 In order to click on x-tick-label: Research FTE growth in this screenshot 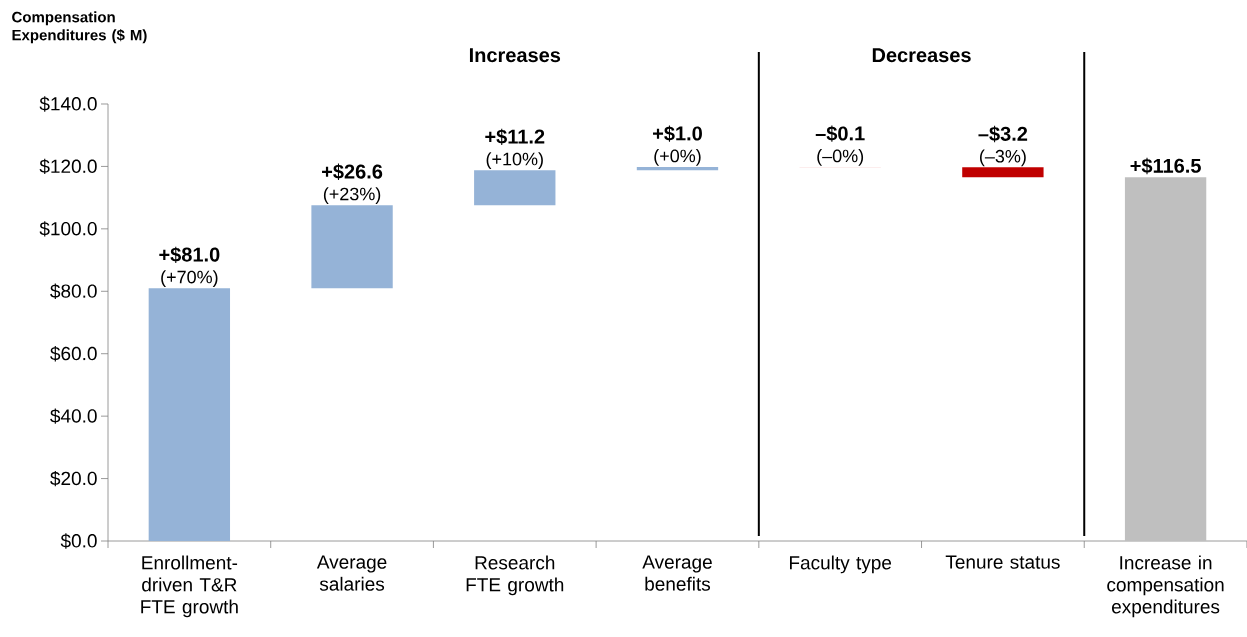, I will do `click(515, 575)`.